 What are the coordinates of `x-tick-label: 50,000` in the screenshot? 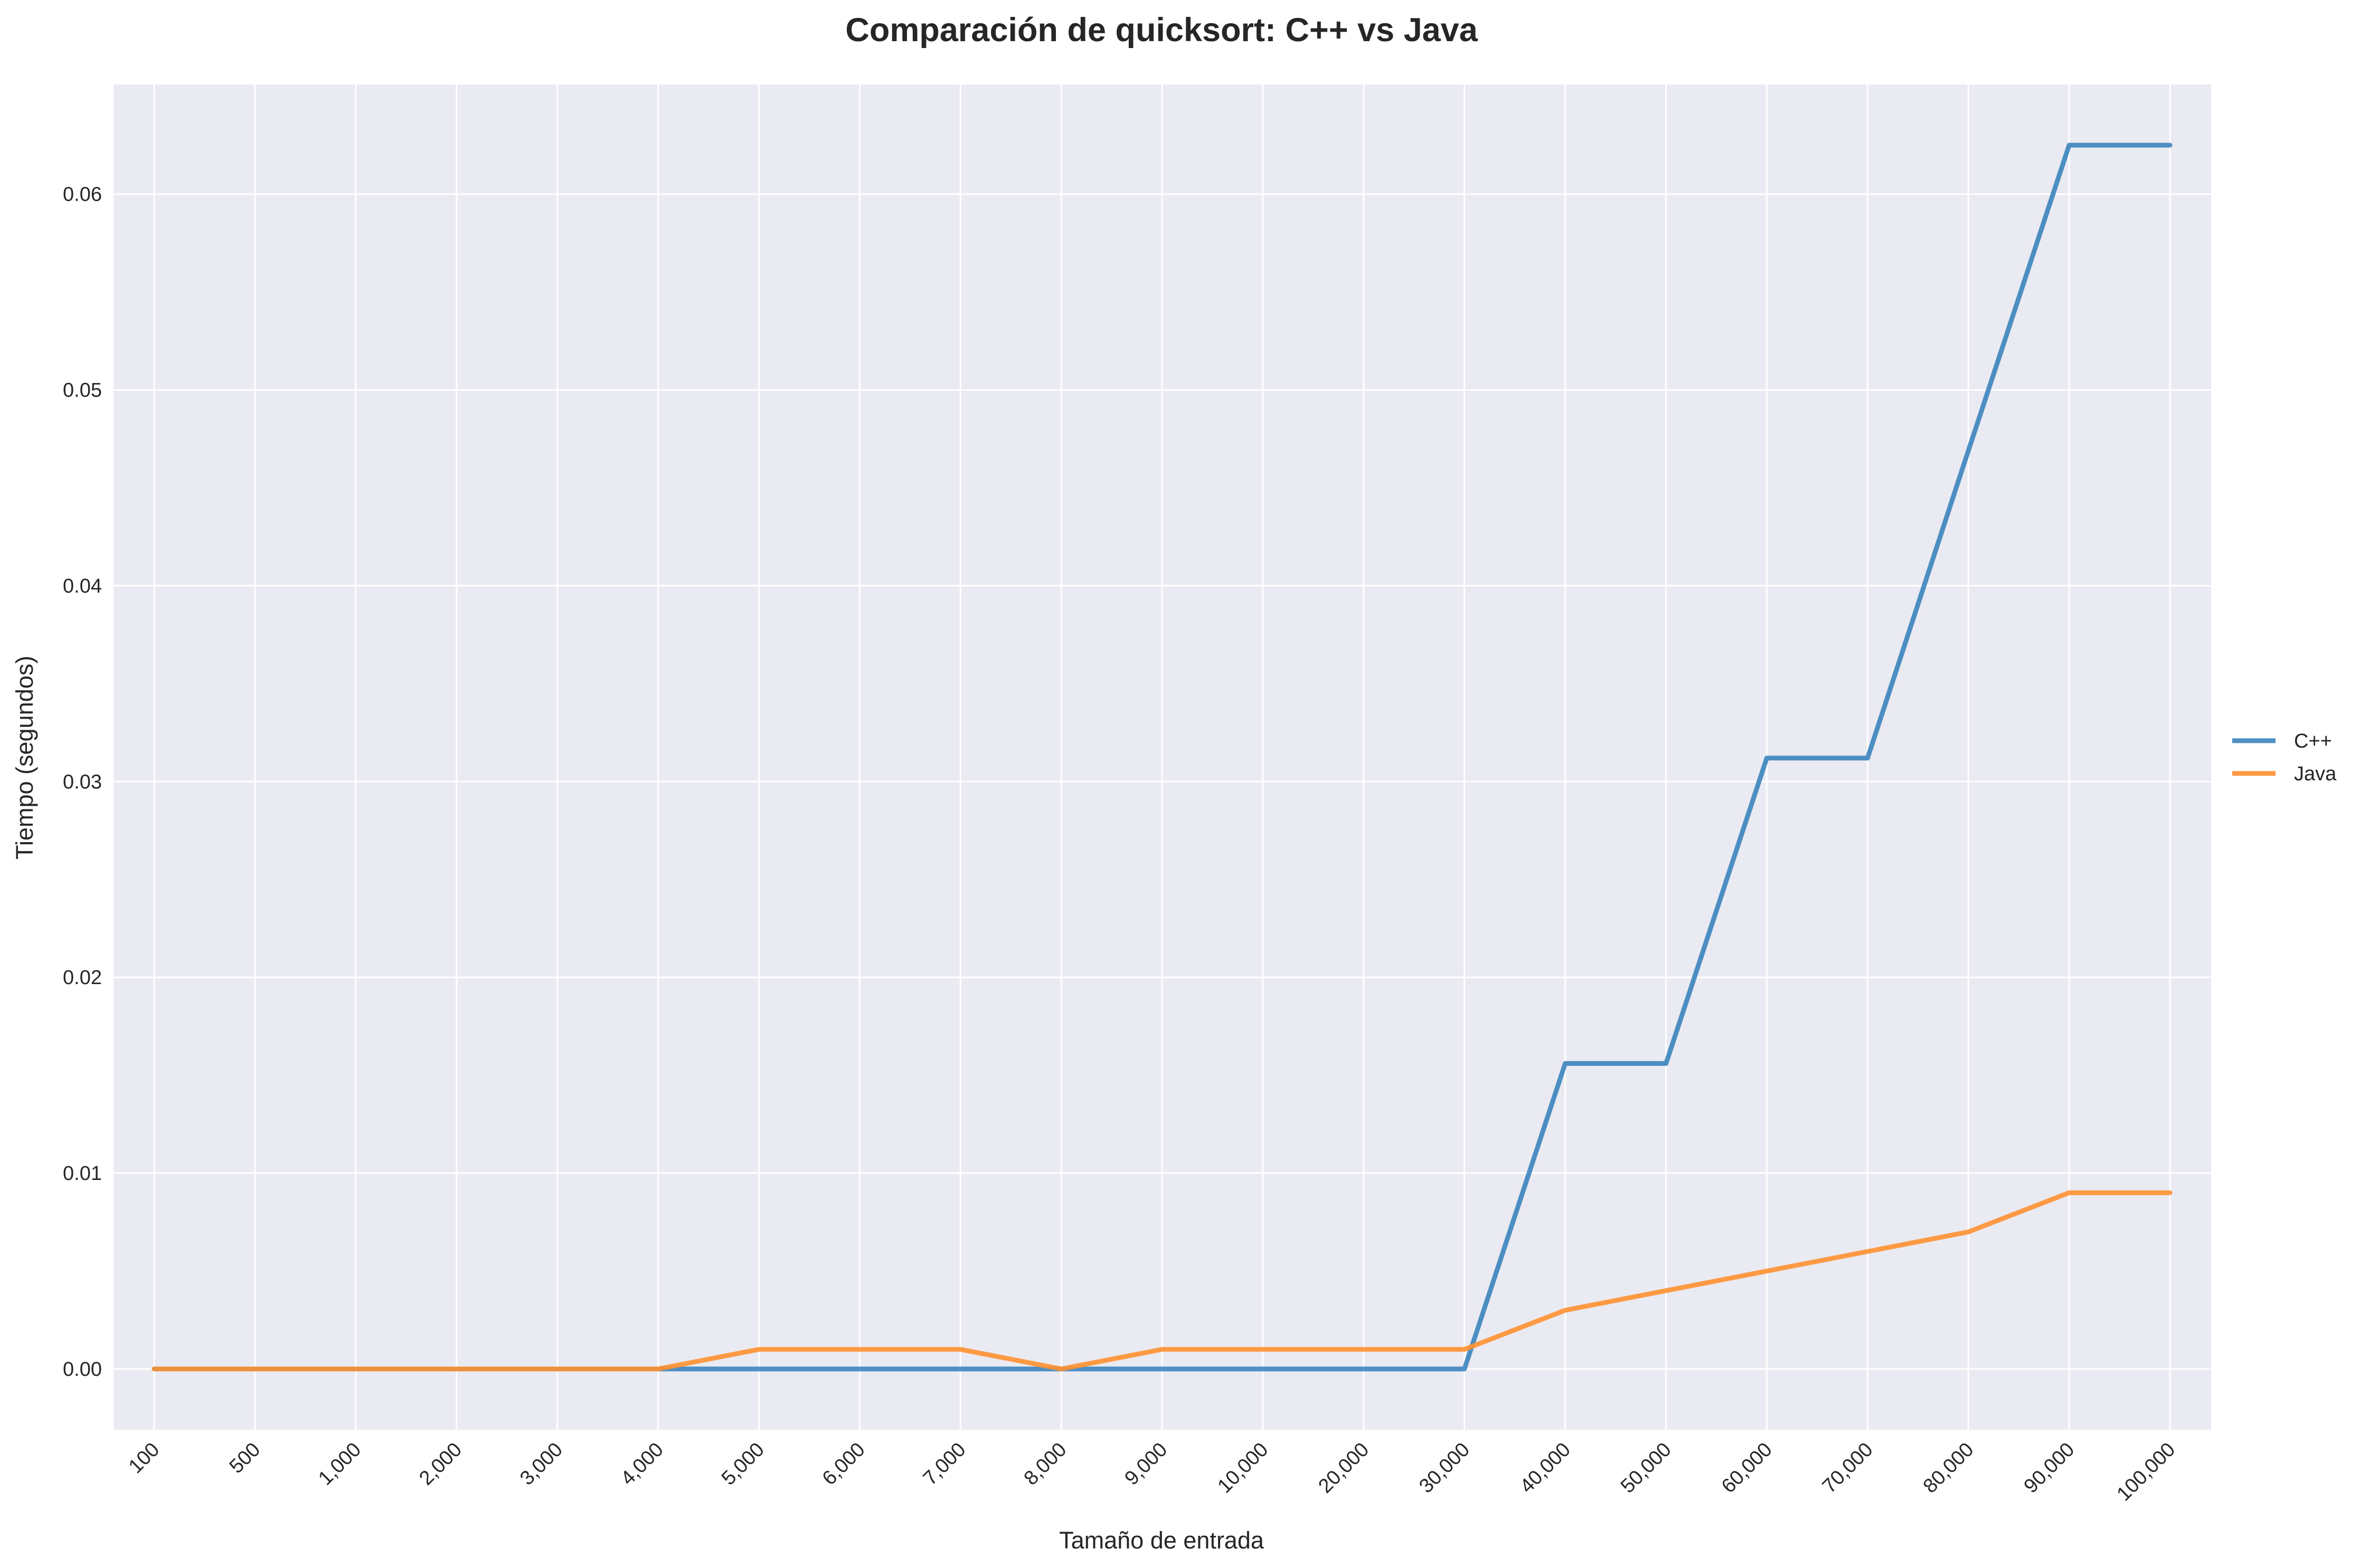 It's located at (1646, 1468).